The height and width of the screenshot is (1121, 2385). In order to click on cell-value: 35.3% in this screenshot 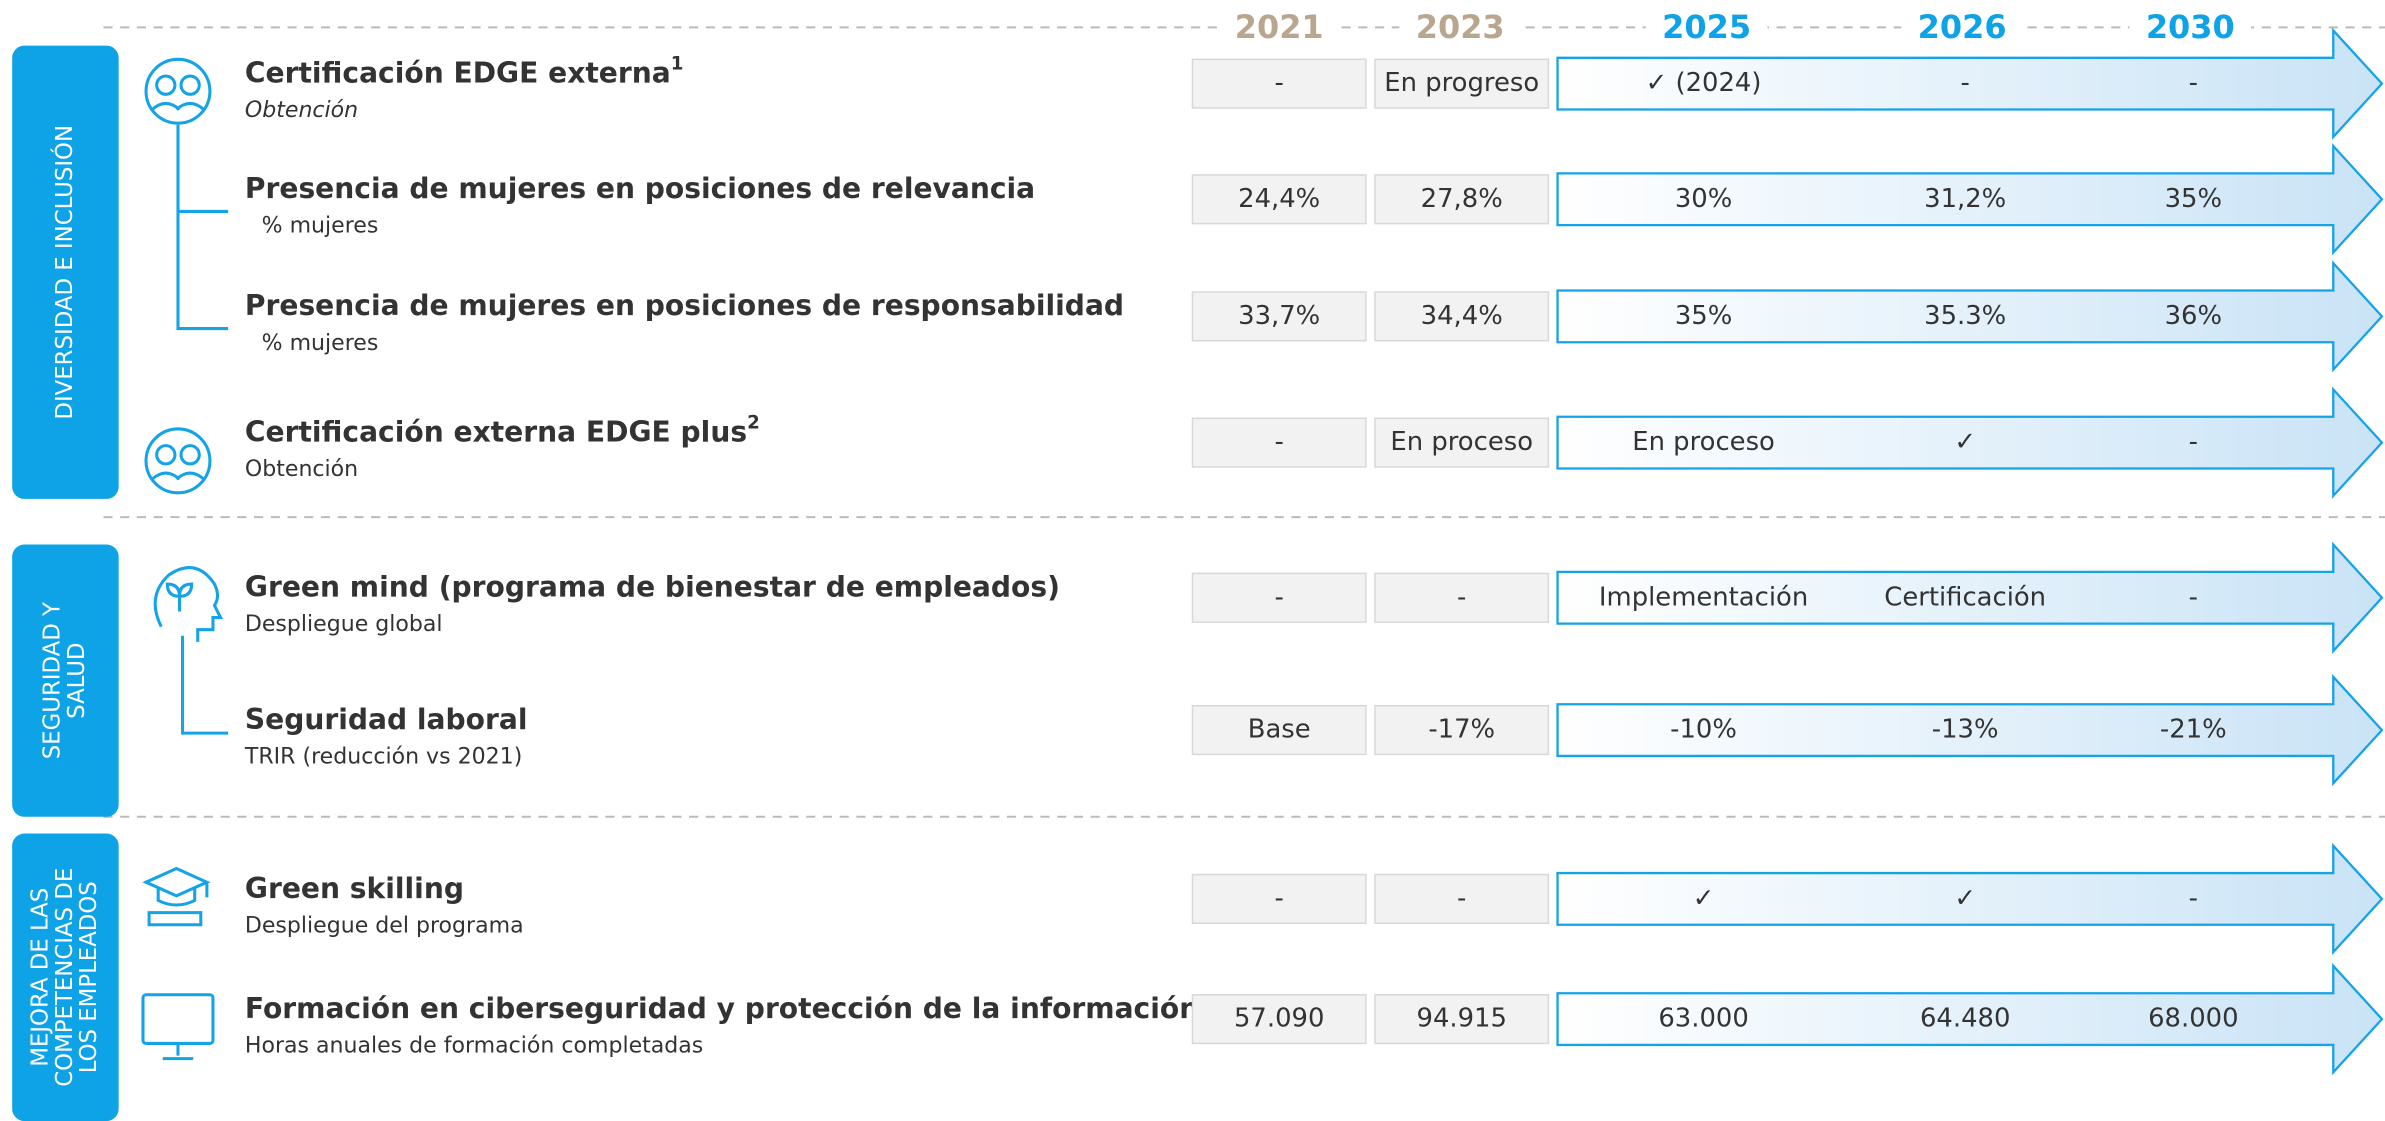, I will do `click(1965, 316)`.